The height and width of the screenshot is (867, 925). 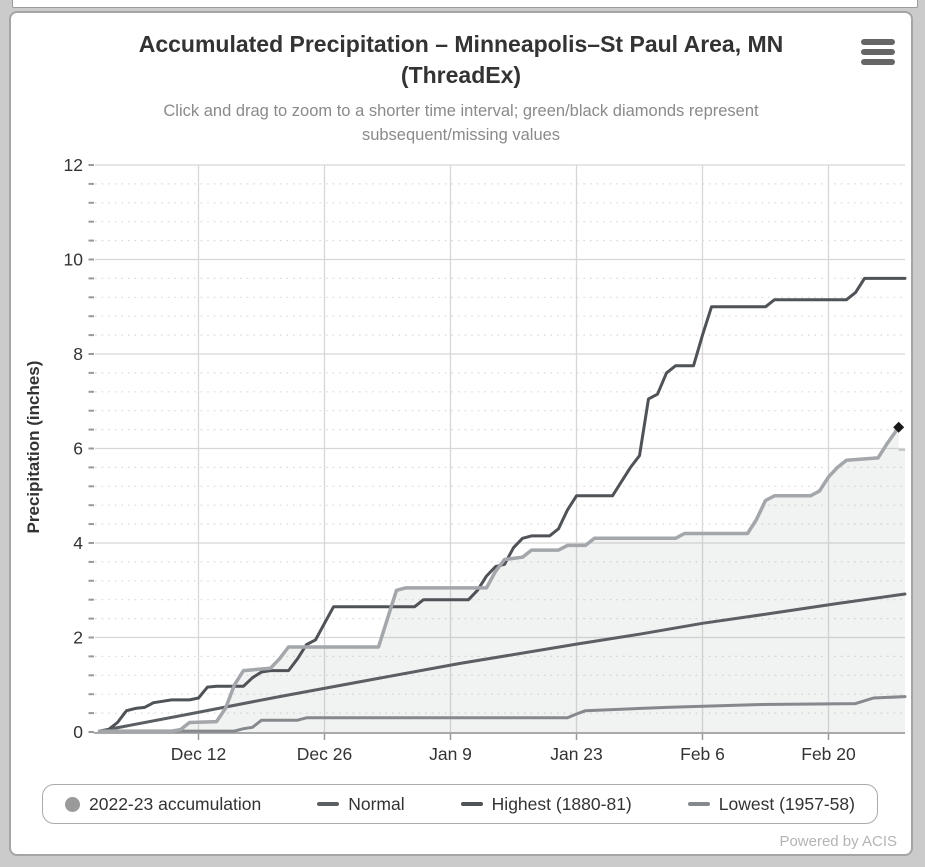 What do you see at coordinates (324, 754) in the screenshot?
I see `x-tick-label: Dec 26` at bounding box center [324, 754].